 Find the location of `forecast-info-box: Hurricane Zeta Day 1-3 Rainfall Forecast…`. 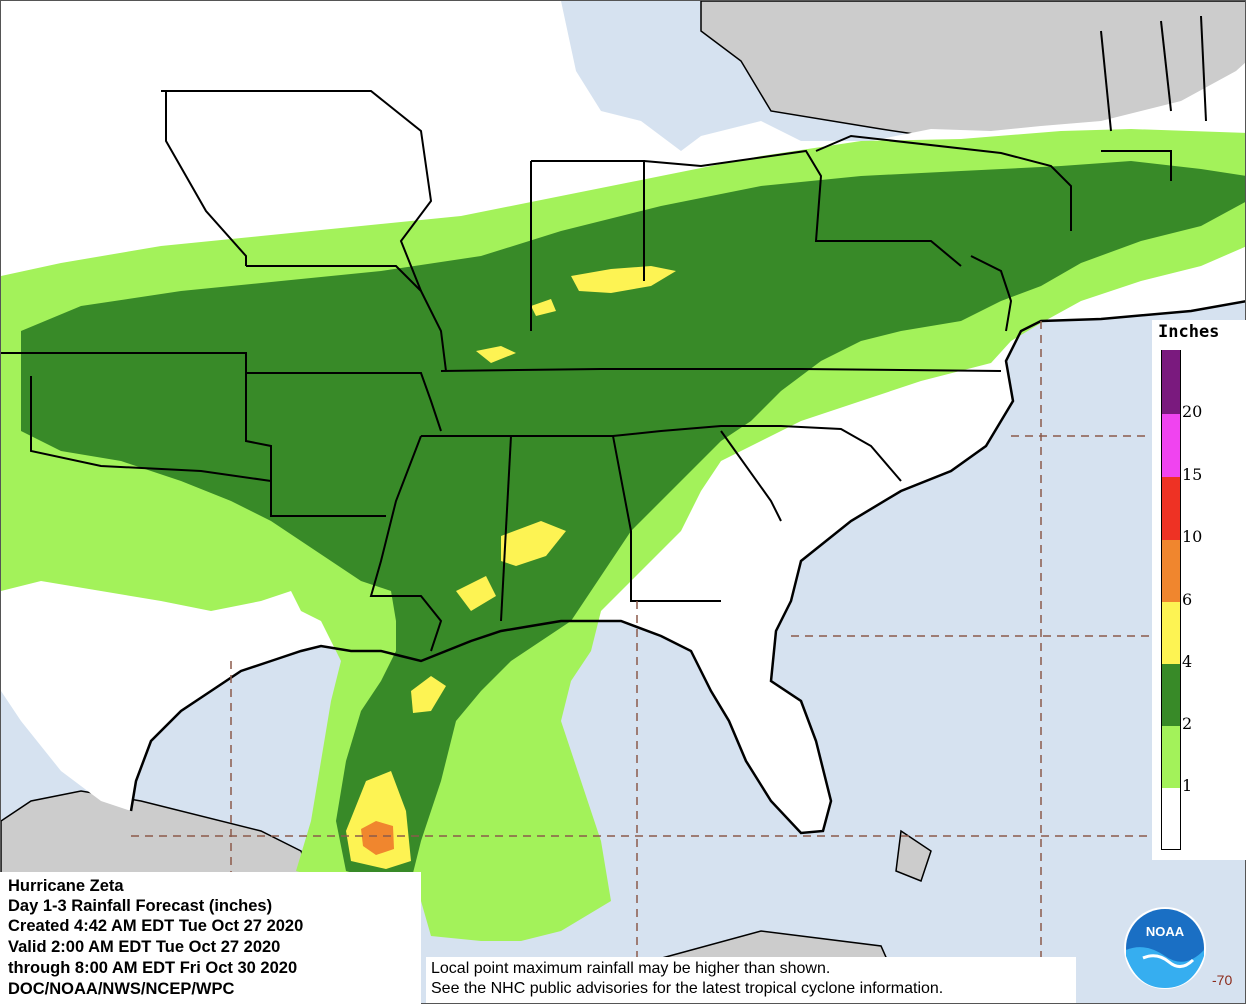

forecast-info-box: Hurricane Zeta Day 1-3 Rainfall Forecast… is located at coordinates (210, 938).